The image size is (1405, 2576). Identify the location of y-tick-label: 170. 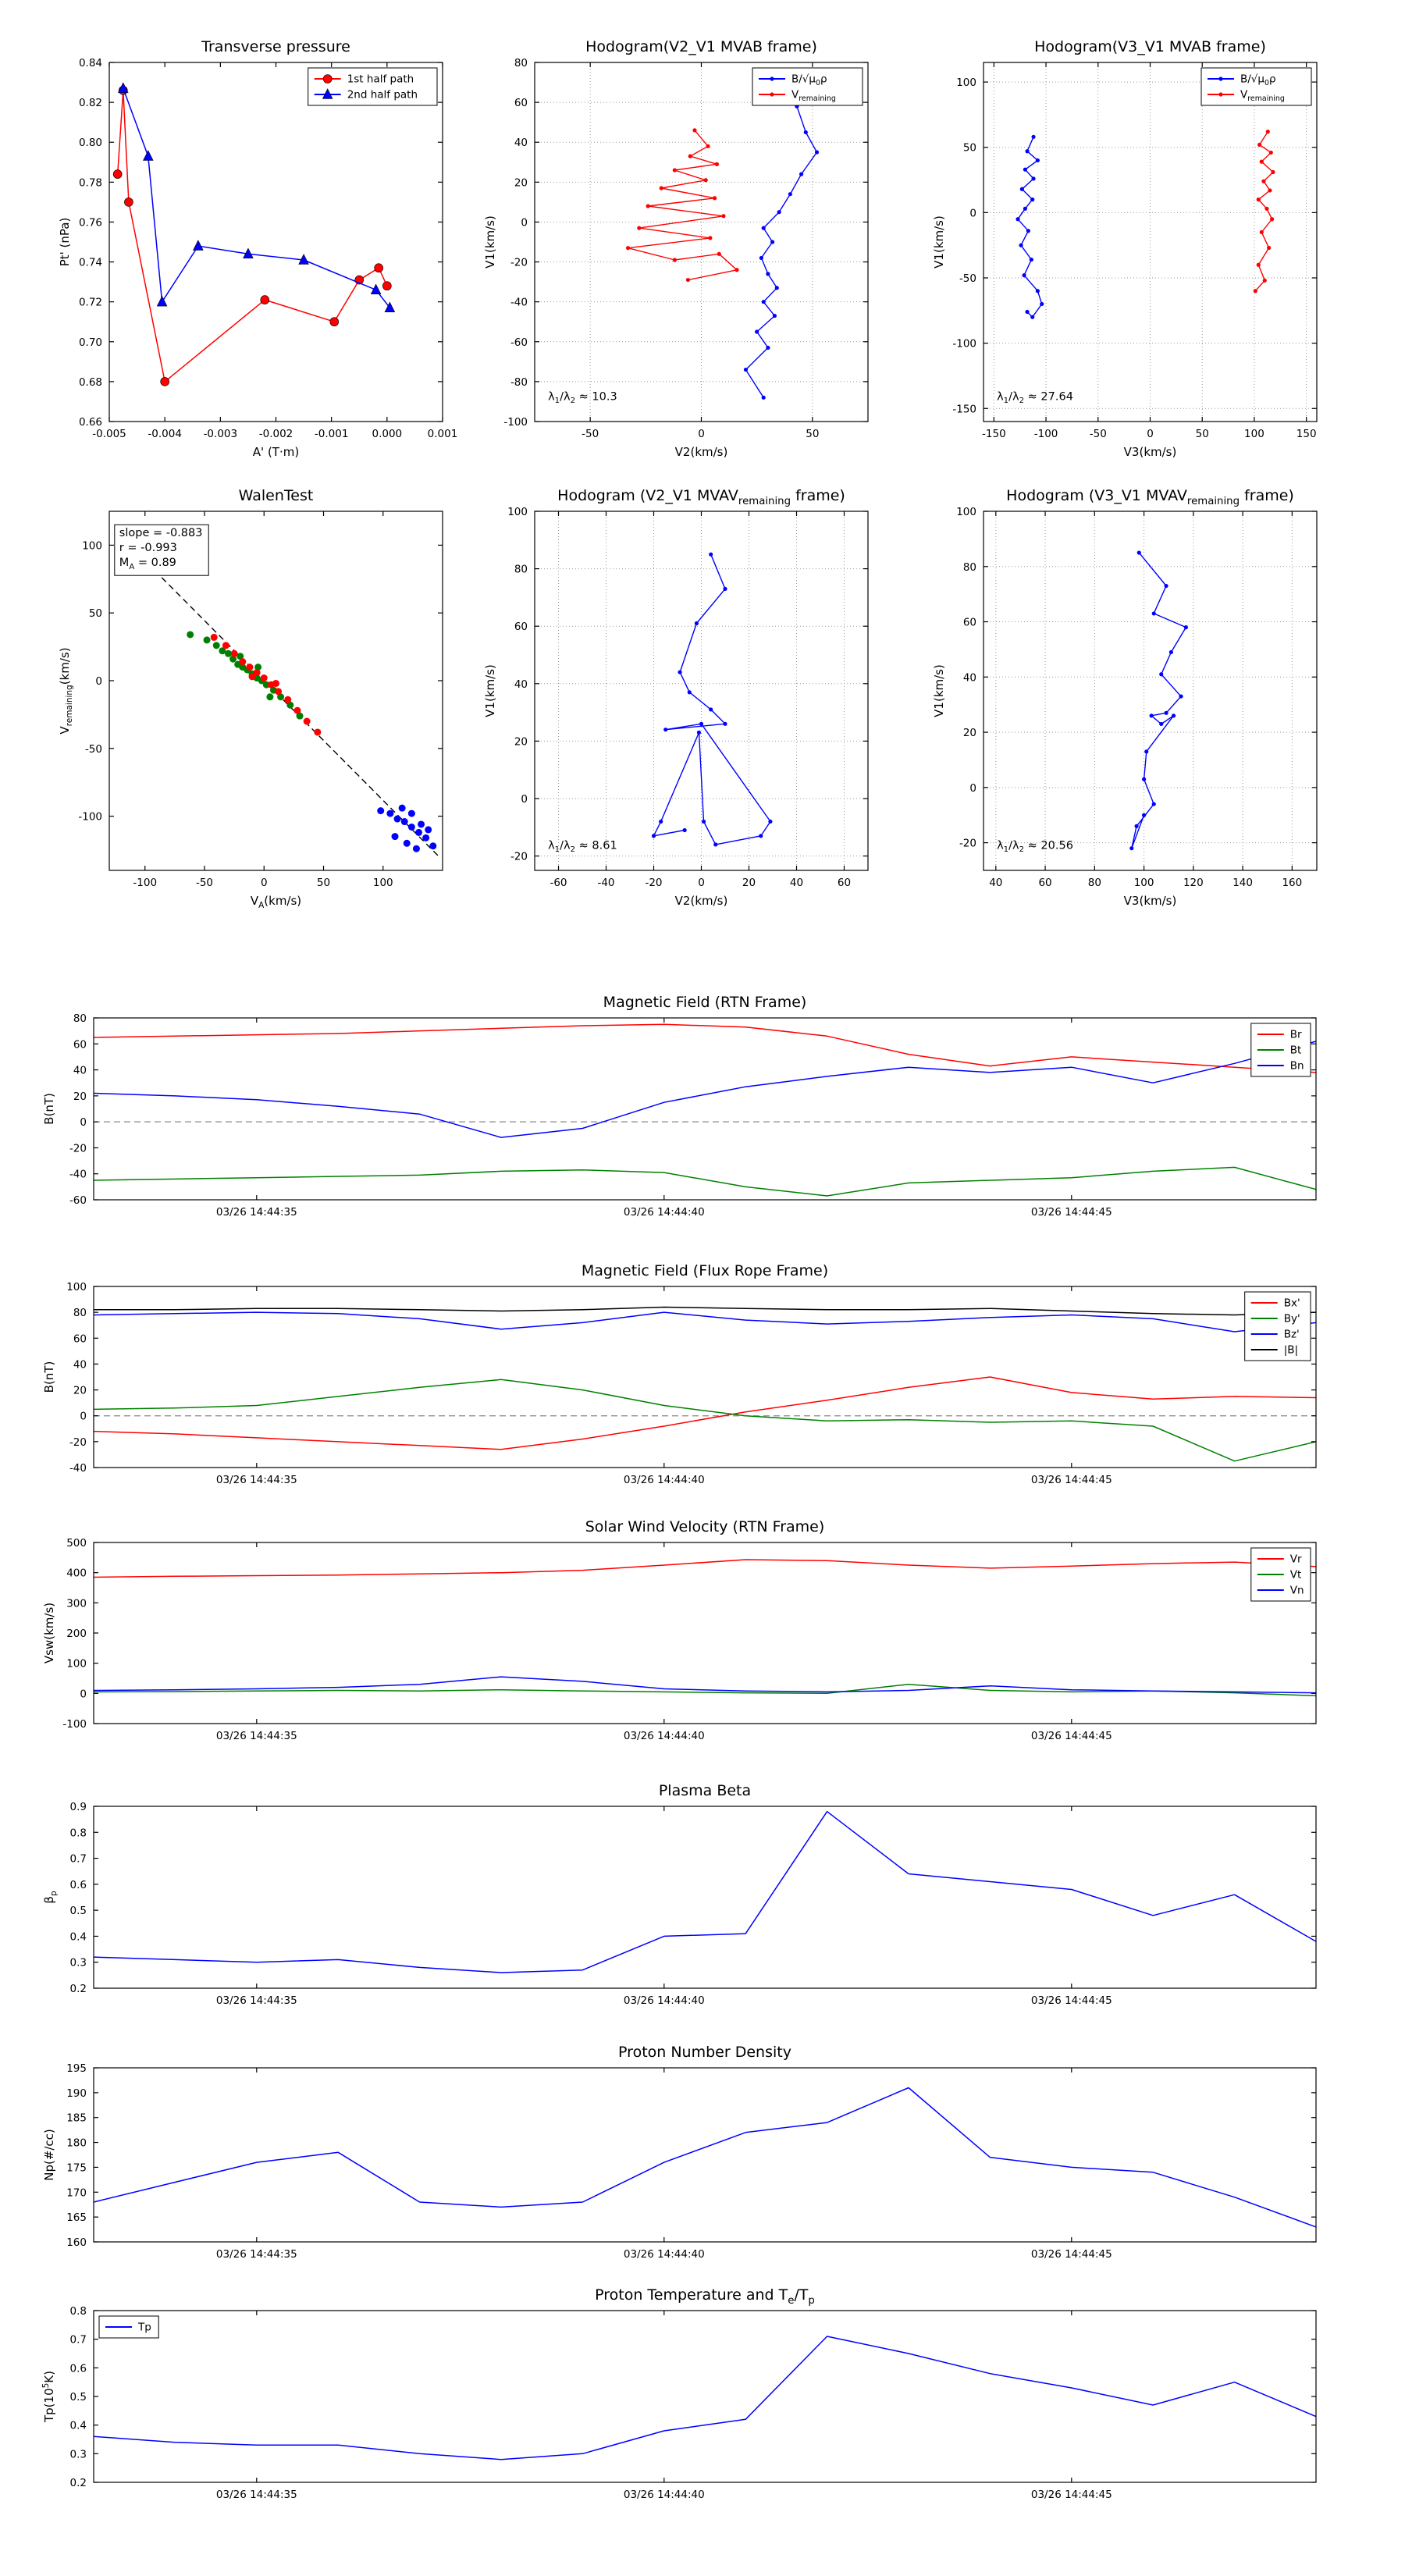
(76, 2192).